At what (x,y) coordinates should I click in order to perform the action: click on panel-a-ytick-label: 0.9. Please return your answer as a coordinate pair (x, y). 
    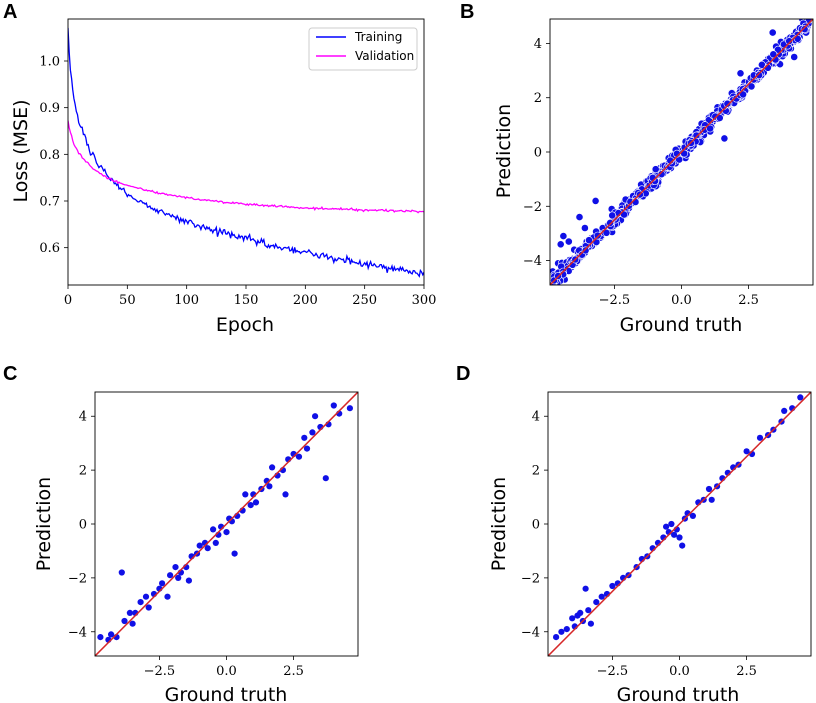
    Looking at the image, I should click on (49, 108).